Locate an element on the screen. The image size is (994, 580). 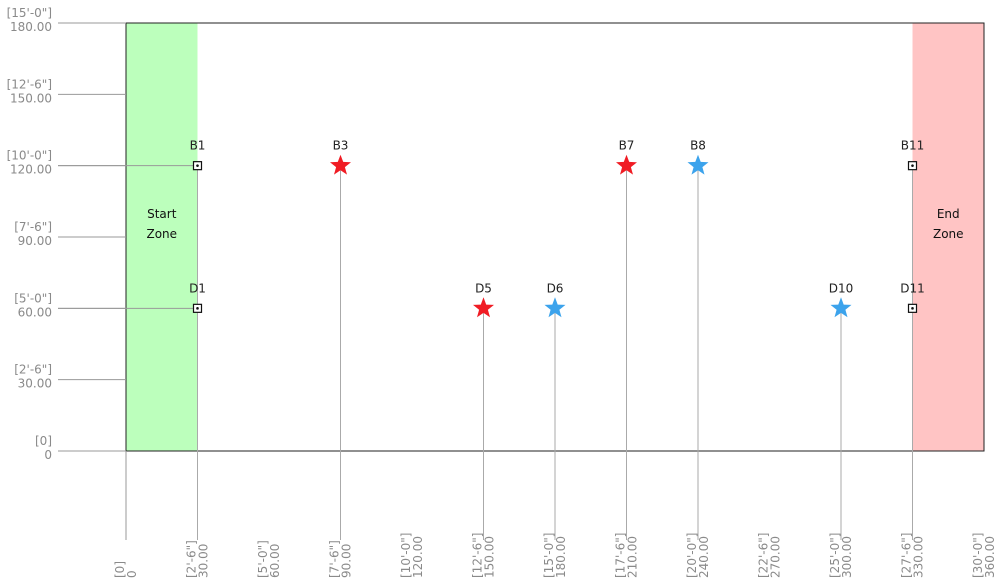
point-label: D1 is located at coordinates (197, 288).